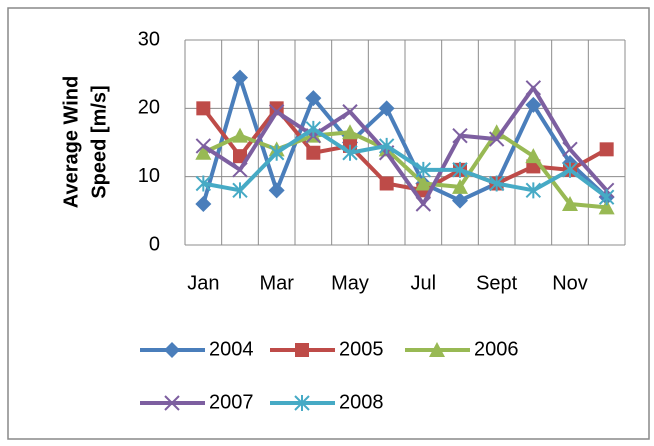 This screenshot has width=654, height=446. What do you see at coordinates (361, 349) in the screenshot?
I see `legend-label: 2005` at bounding box center [361, 349].